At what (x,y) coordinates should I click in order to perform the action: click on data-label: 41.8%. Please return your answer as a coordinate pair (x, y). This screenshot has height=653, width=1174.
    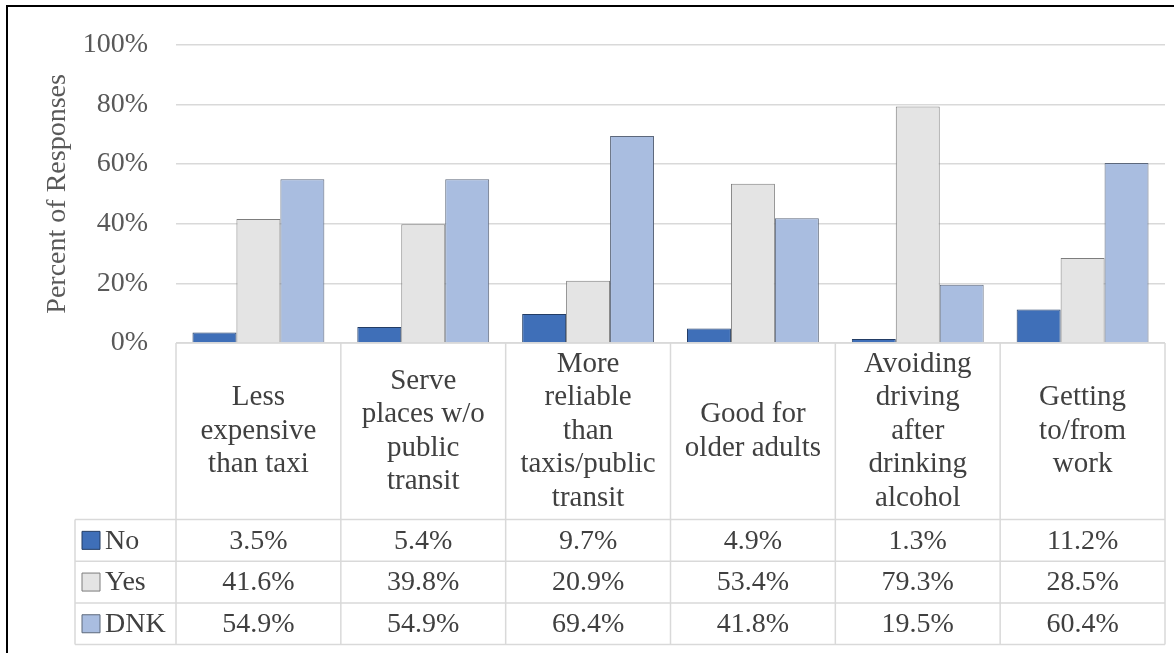
    Looking at the image, I should click on (753, 623).